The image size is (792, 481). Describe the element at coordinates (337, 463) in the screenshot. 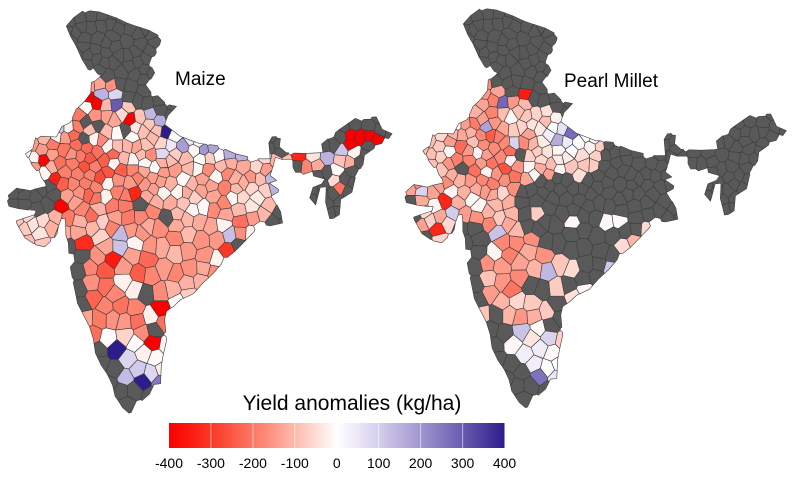

I see `svg-text: 0` at that location.